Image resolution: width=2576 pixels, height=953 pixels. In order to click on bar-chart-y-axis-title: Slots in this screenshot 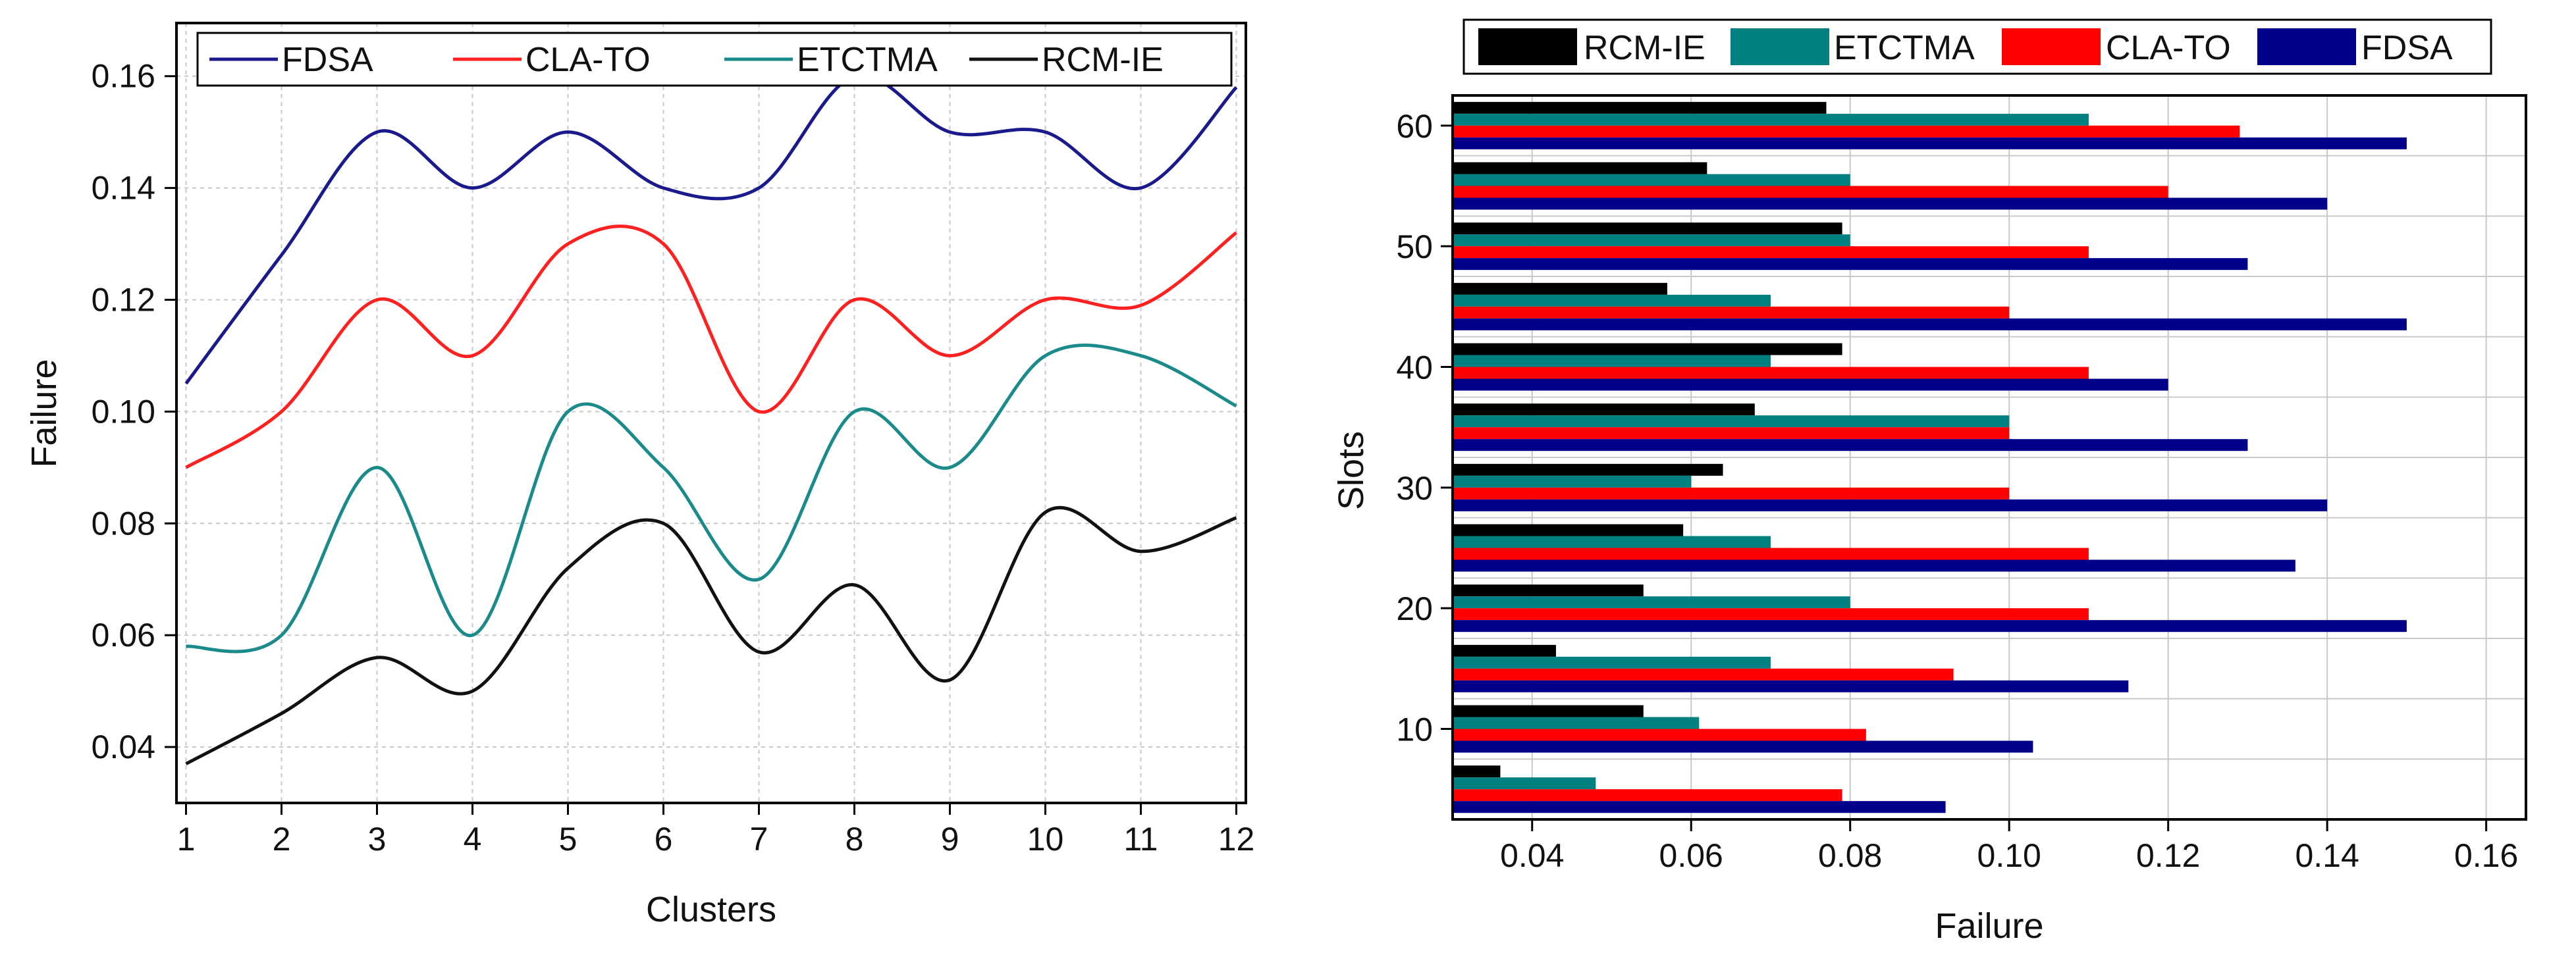, I will do `click(1351, 470)`.